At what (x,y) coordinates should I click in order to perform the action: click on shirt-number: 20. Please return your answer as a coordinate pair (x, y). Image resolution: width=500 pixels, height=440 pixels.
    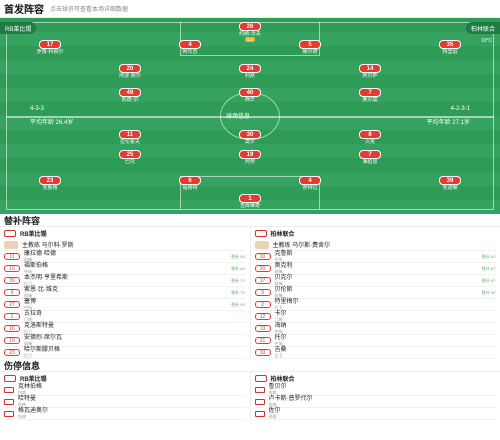
    Looking at the image, I should click on (130, 68).